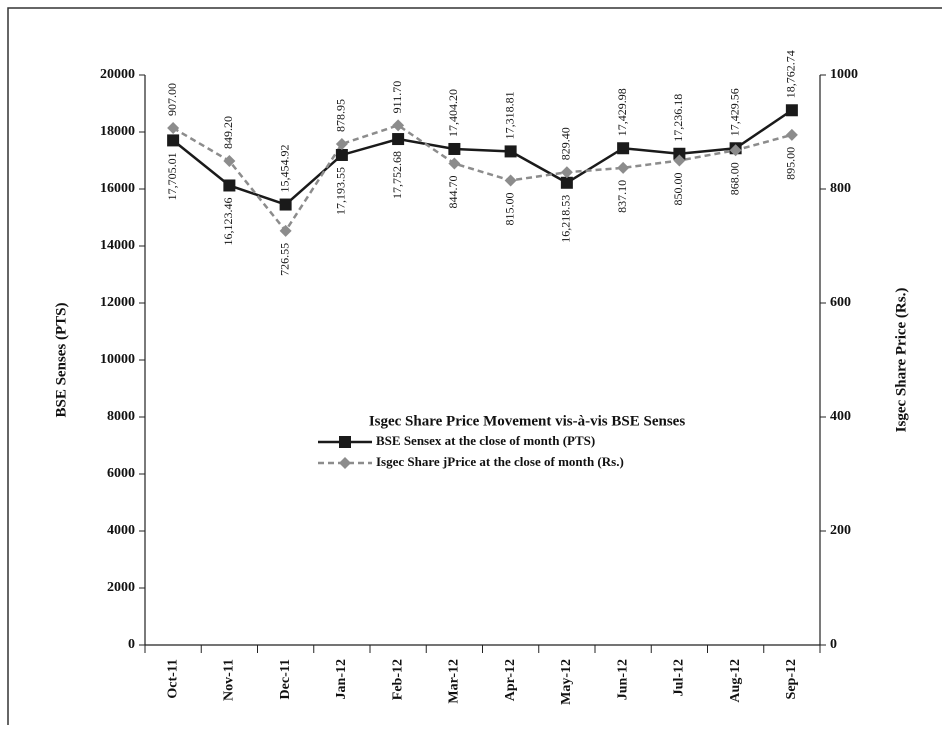 The image size is (942, 730). What do you see at coordinates (228, 221) in the screenshot?
I see `data-label: 16,123.46` at bounding box center [228, 221].